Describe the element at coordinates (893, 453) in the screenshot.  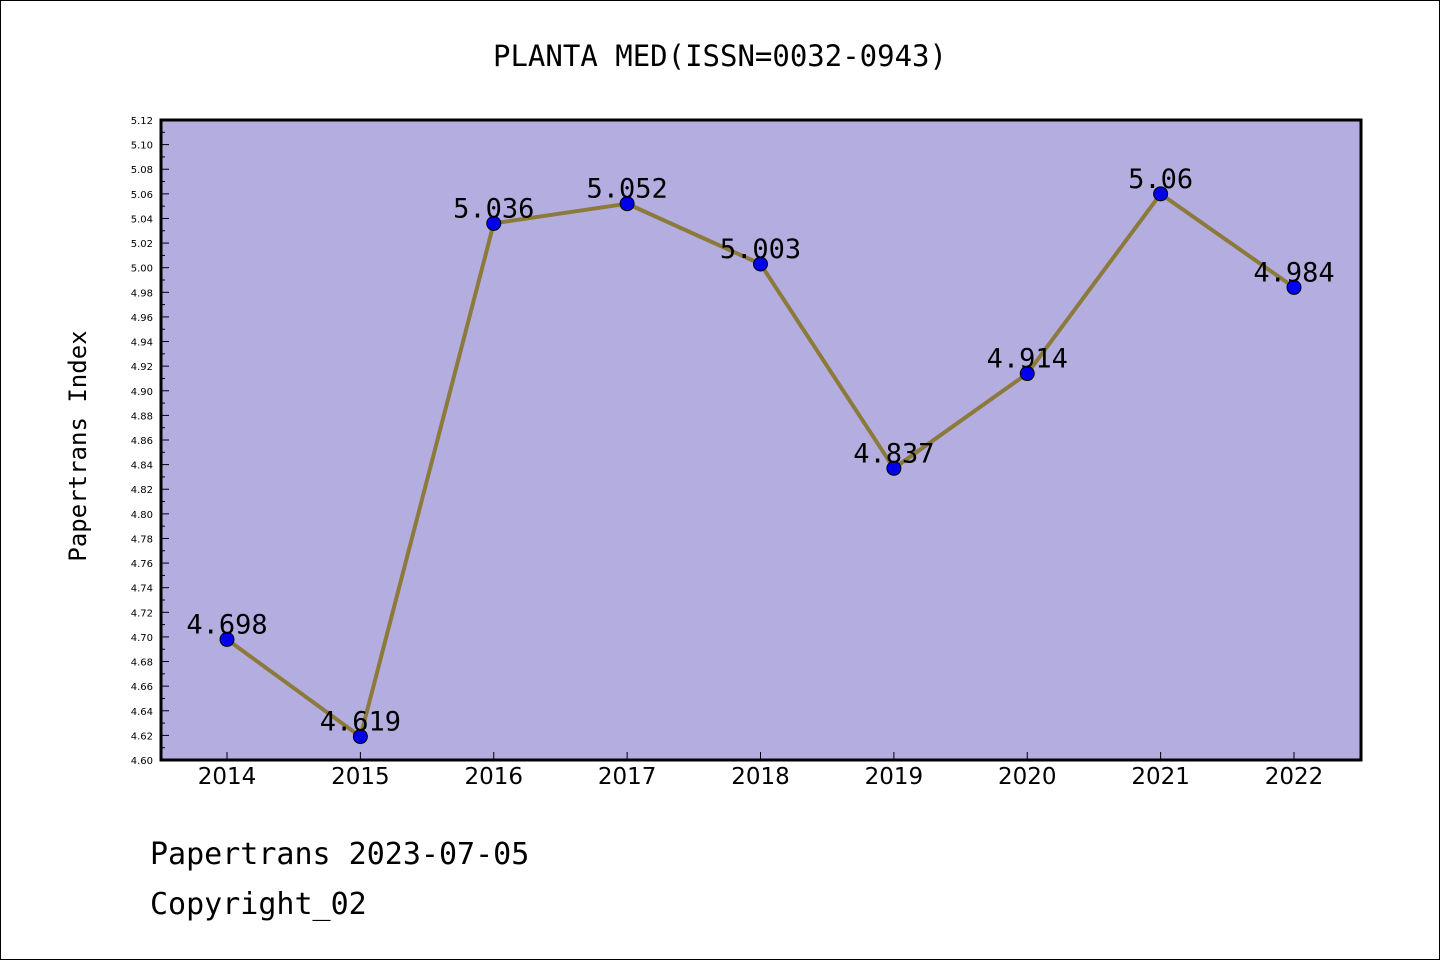
I see `data-label: 4.837` at that location.